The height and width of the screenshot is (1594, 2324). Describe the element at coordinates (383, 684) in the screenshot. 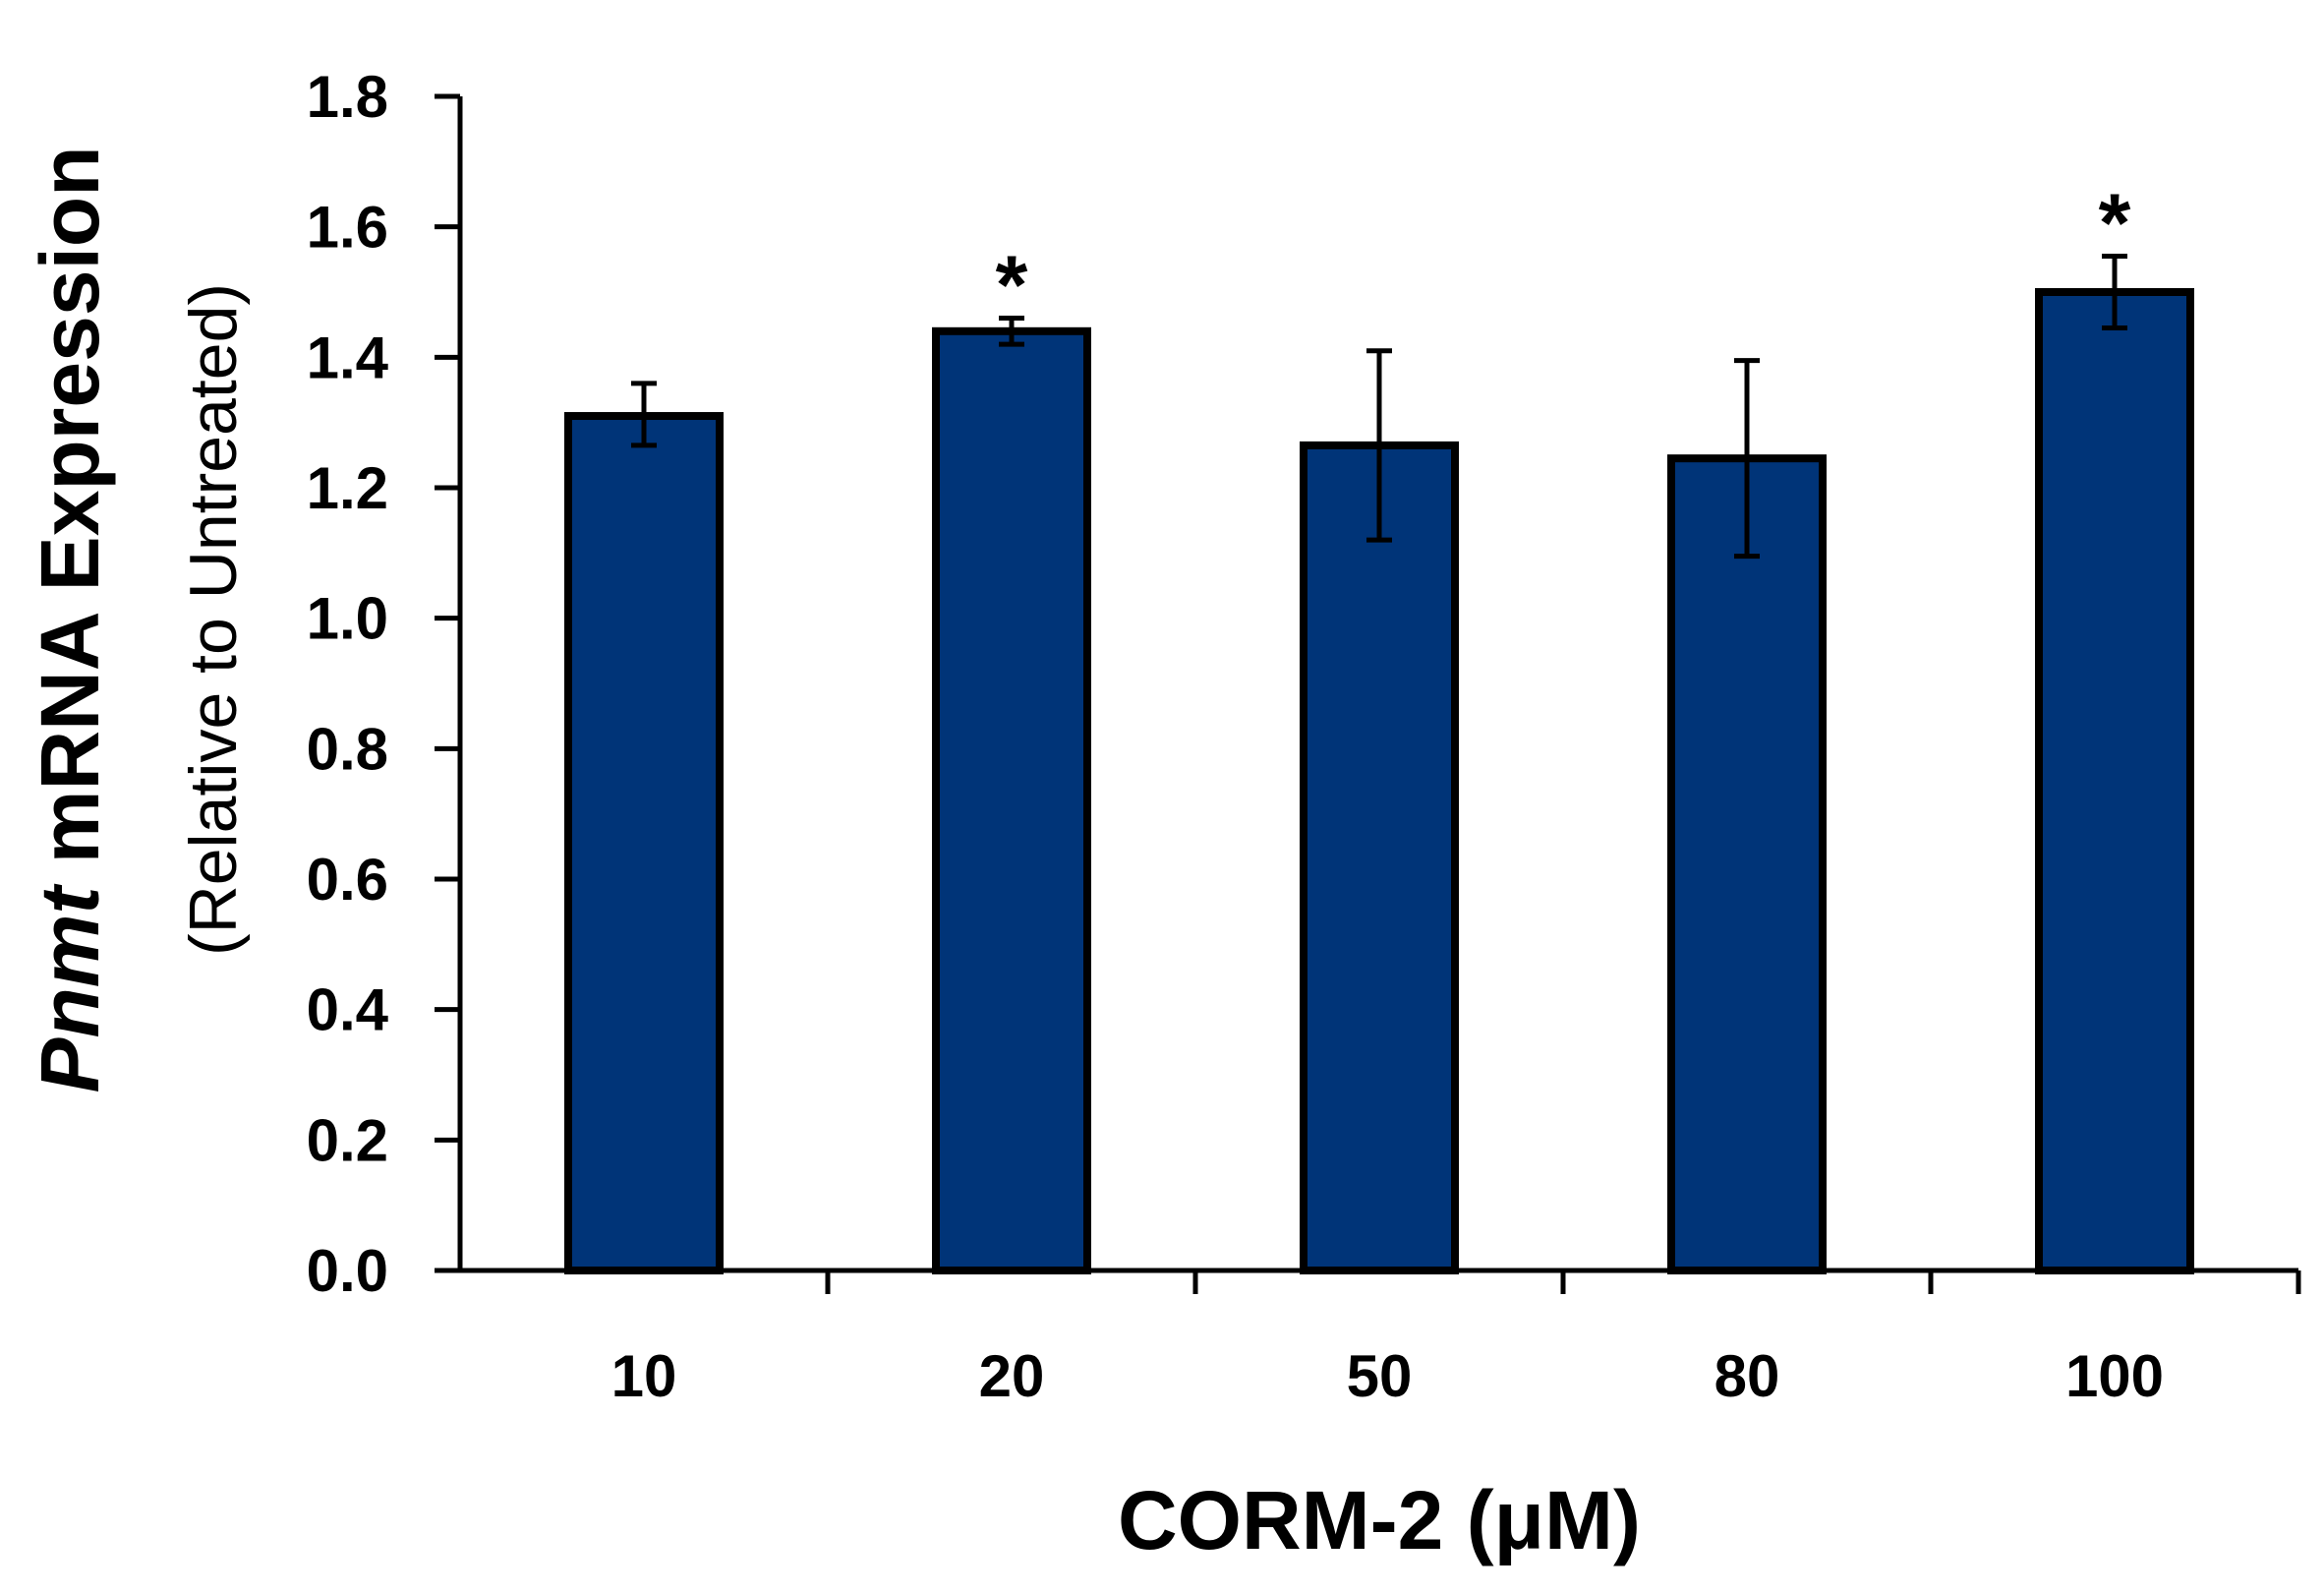

I see `y-axis-ticks: 0.0 0.2 0.4 0.6 0.8 1.0 1.2 1.4 1.6 1.8` at that location.